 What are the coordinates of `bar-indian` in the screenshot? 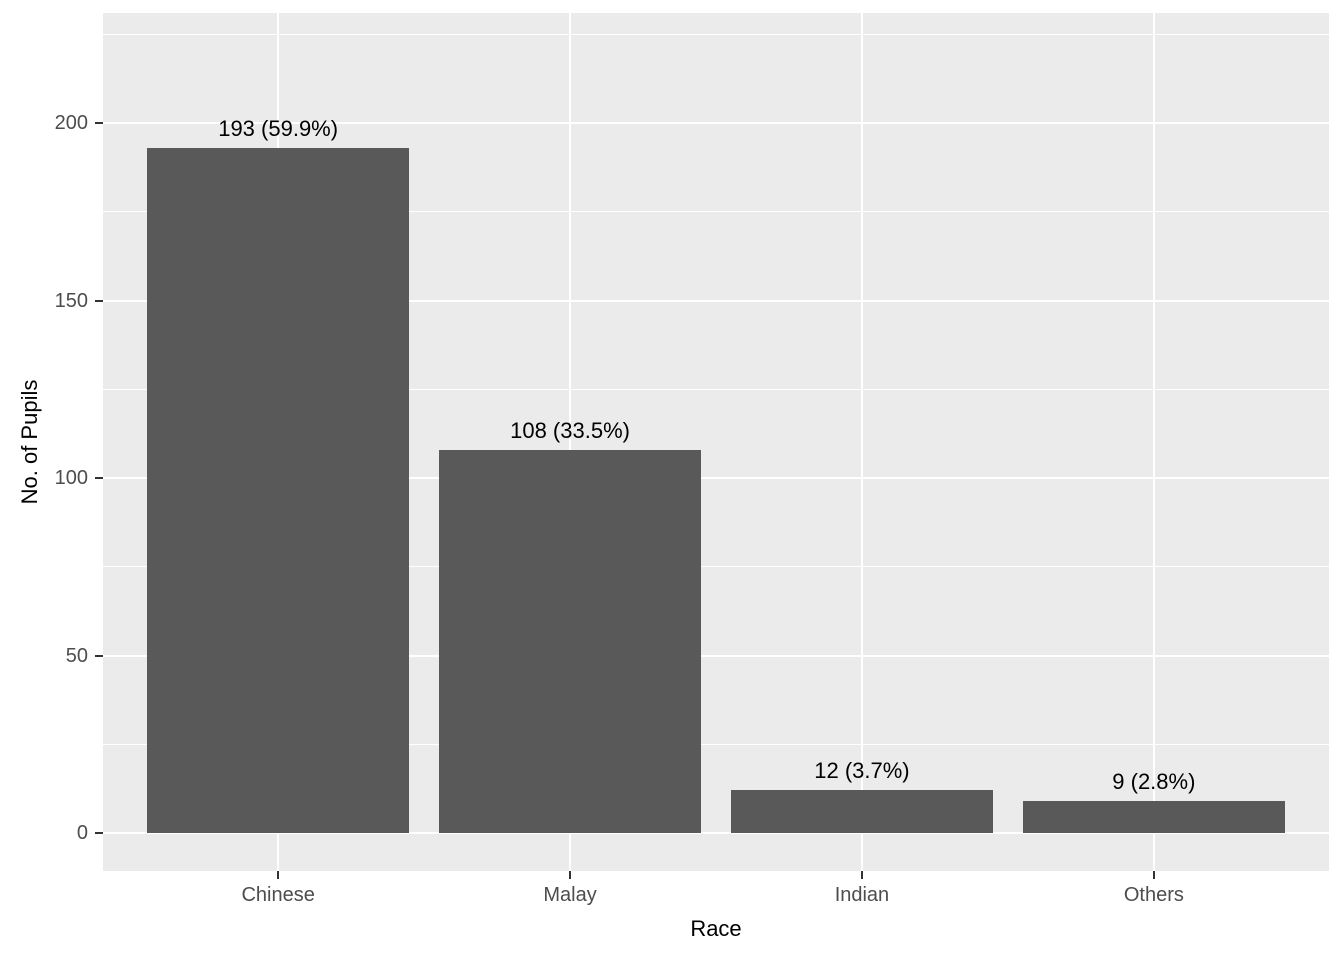 It's located at (862, 811).